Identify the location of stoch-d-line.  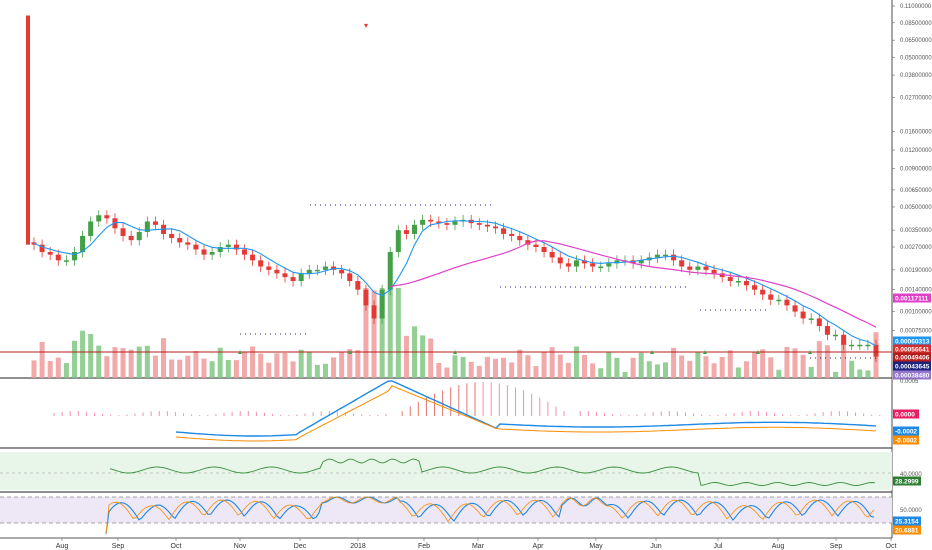
(490, 515).